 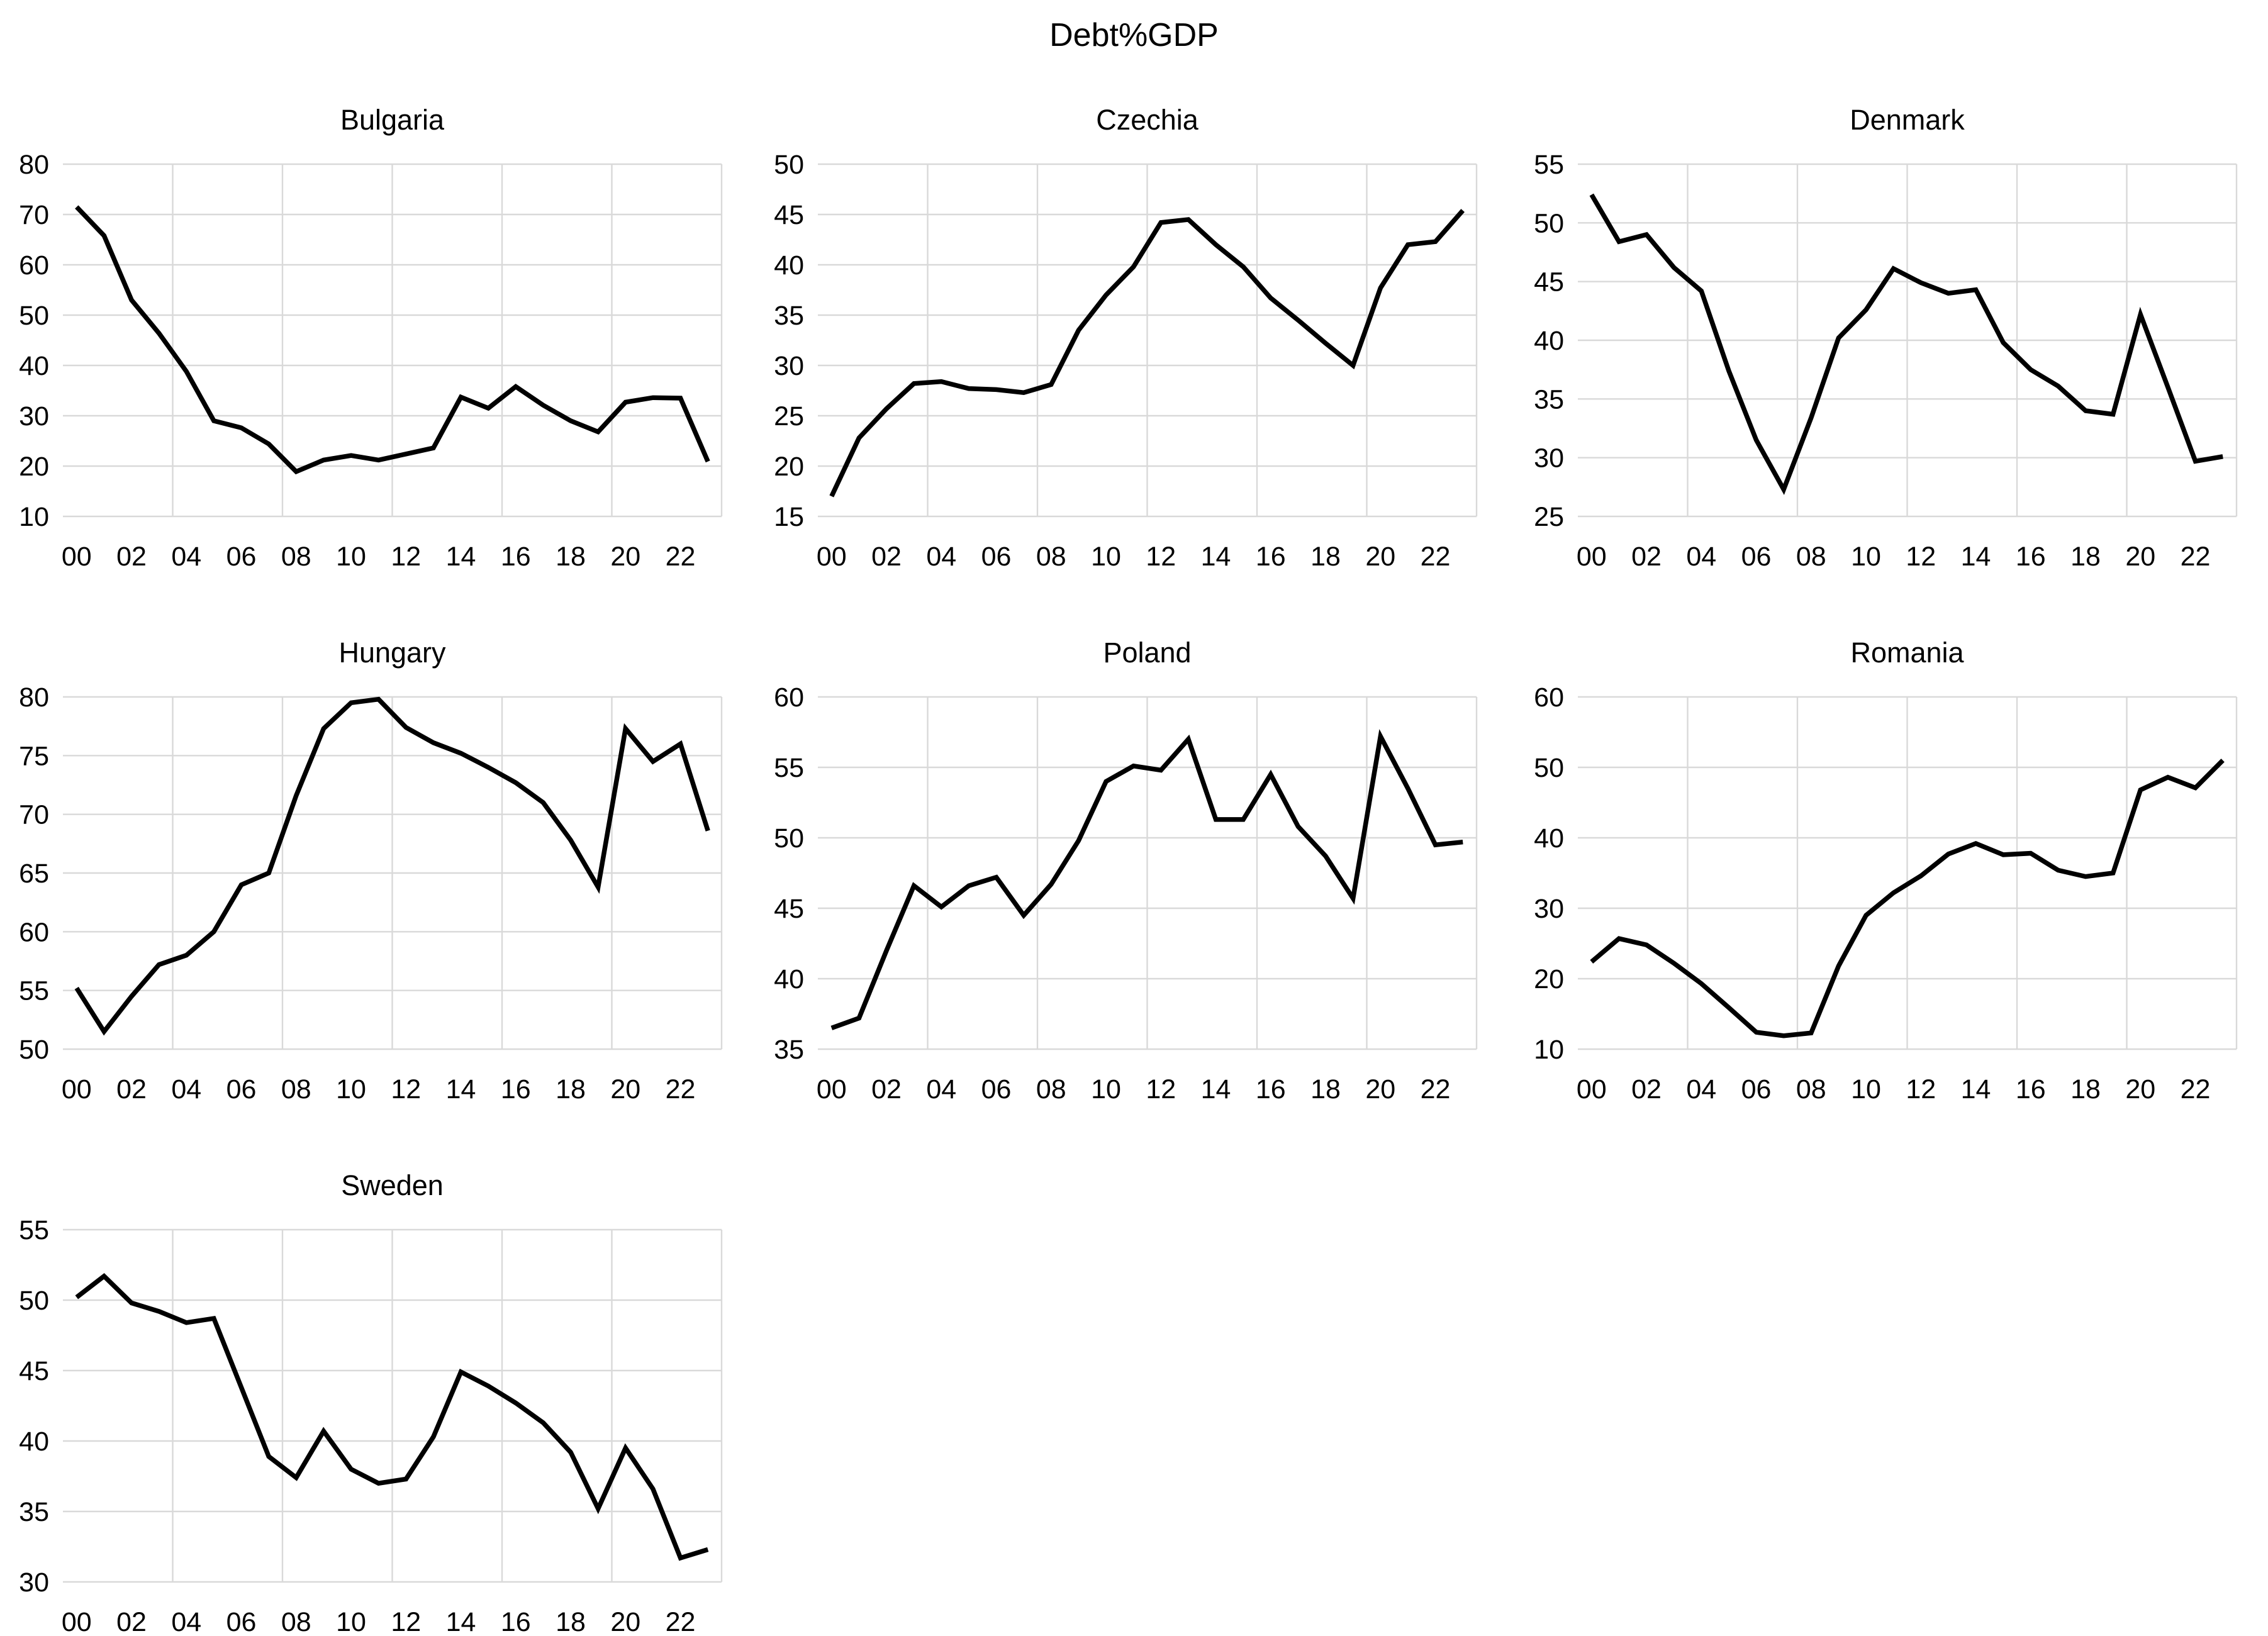 What do you see at coordinates (832, 1087) in the screenshot?
I see `poland-xtick-00: 00` at bounding box center [832, 1087].